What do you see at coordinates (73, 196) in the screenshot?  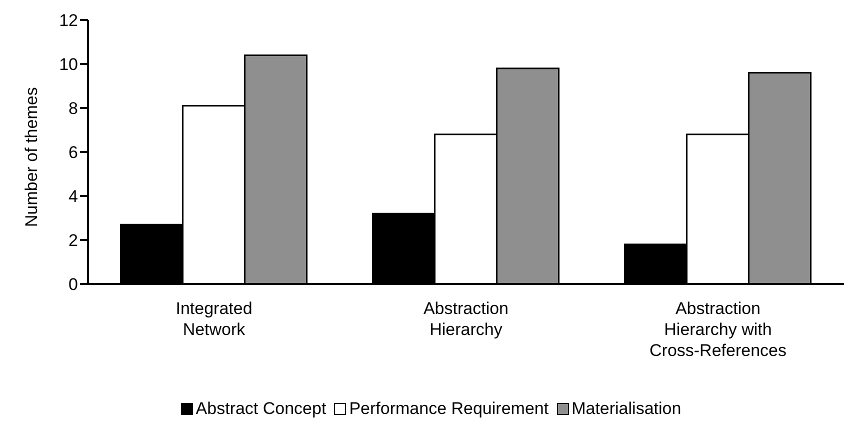 I see `y-tick-label: 4` at bounding box center [73, 196].